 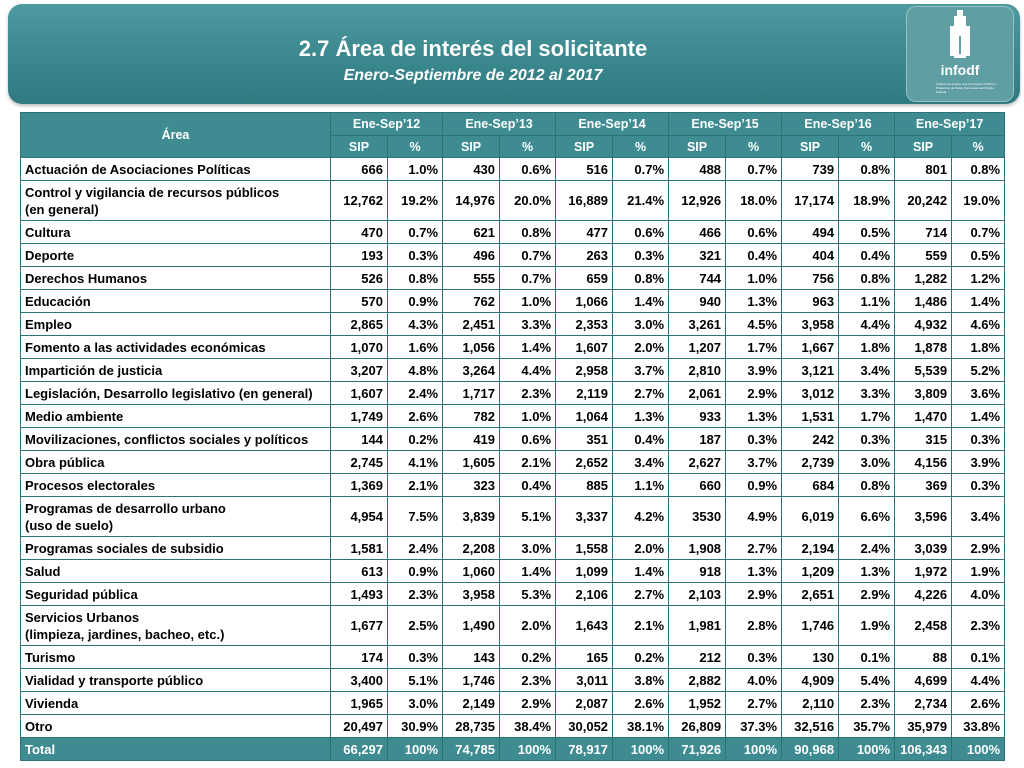 What do you see at coordinates (584, 485) in the screenshot?
I see `sip-value-cell: 885` at bounding box center [584, 485].